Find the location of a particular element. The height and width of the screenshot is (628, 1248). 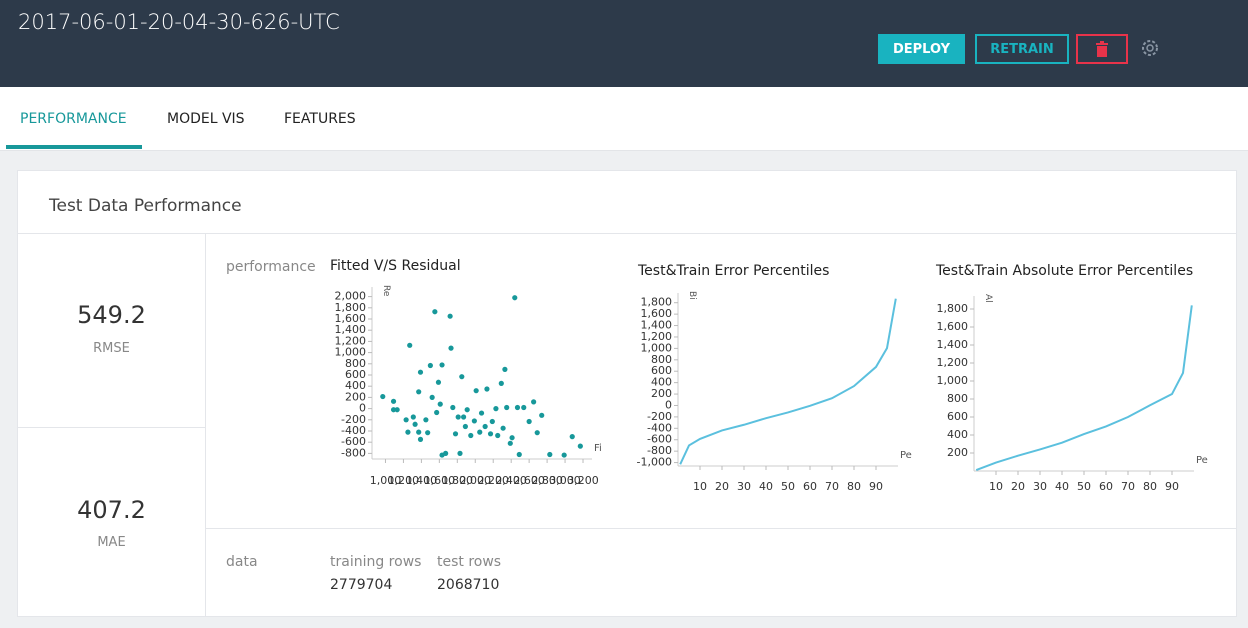

delete-button is located at coordinates (1102, 49).